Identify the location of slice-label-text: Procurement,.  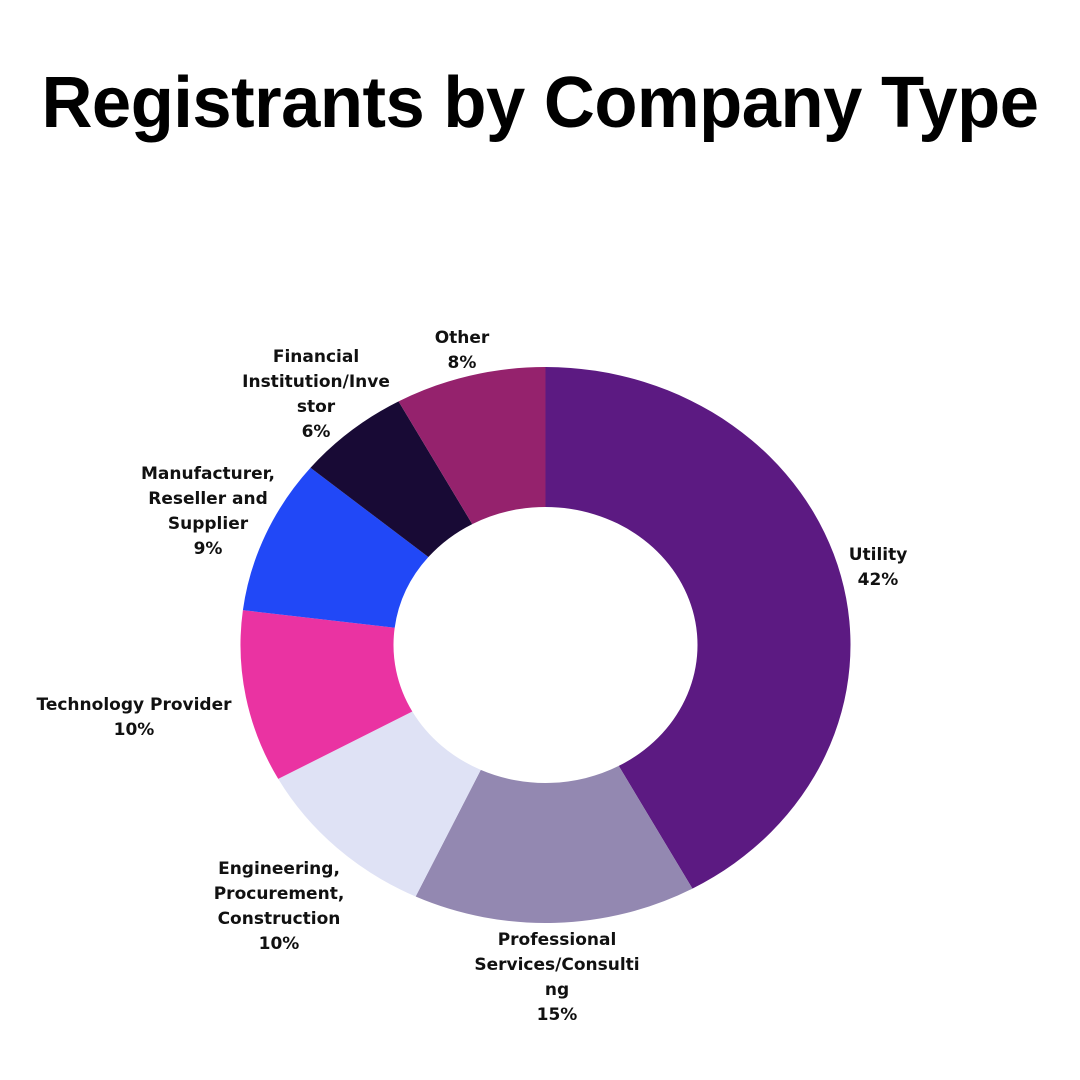
(279, 894).